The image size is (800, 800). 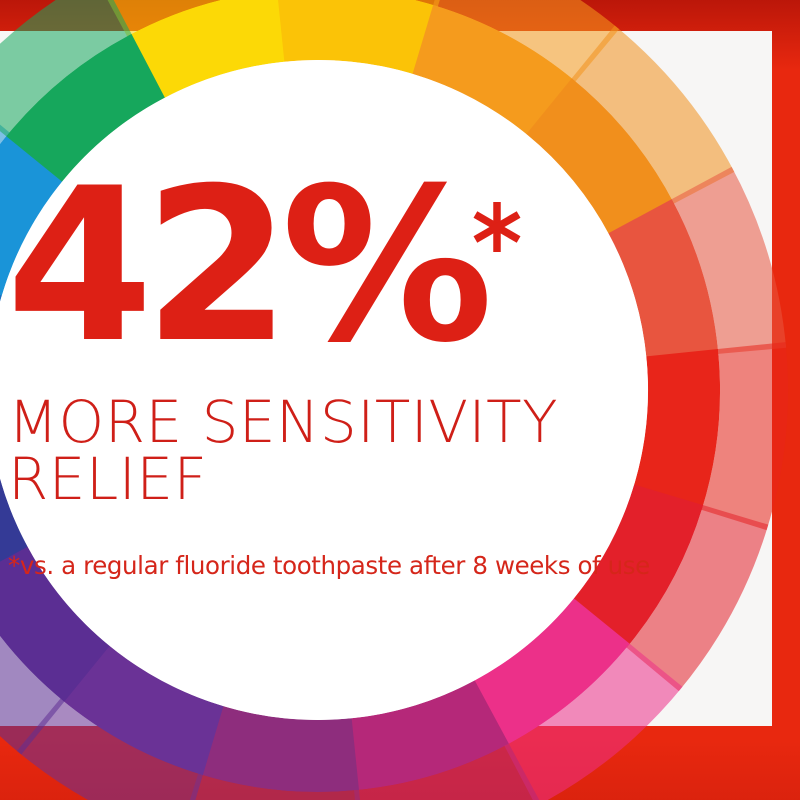 What do you see at coordinates (526, 41) in the screenshot?
I see `ring-outer-segment-orange` at bounding box center [526, 41].